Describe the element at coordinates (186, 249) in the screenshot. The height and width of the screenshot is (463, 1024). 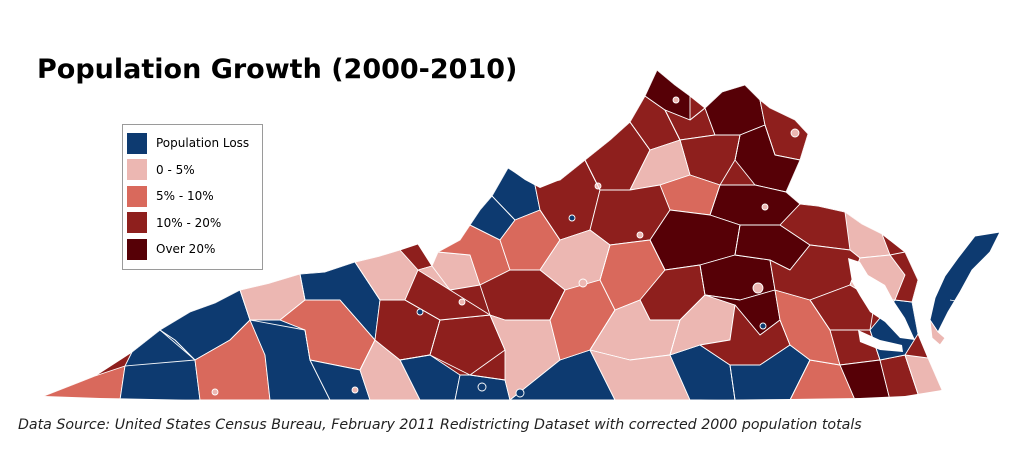
I see `legend-label: Over 20%` at that location.